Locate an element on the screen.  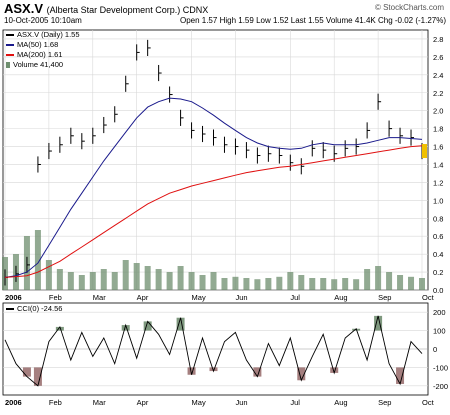
price-x-tick-label: Apr is located at coordinates (143, 297).